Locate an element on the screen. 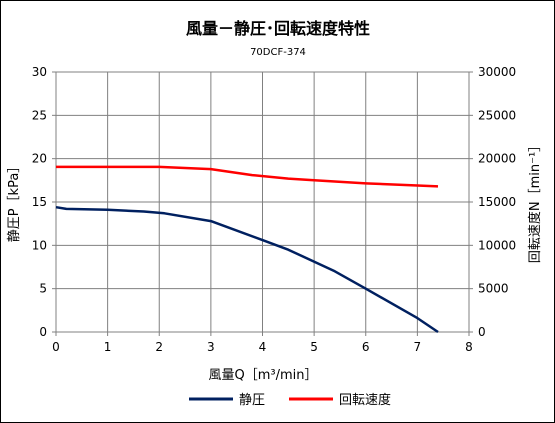 The image size is (555, 423). y-right-tick-label: 5000 is located at coordinates (493, 289).